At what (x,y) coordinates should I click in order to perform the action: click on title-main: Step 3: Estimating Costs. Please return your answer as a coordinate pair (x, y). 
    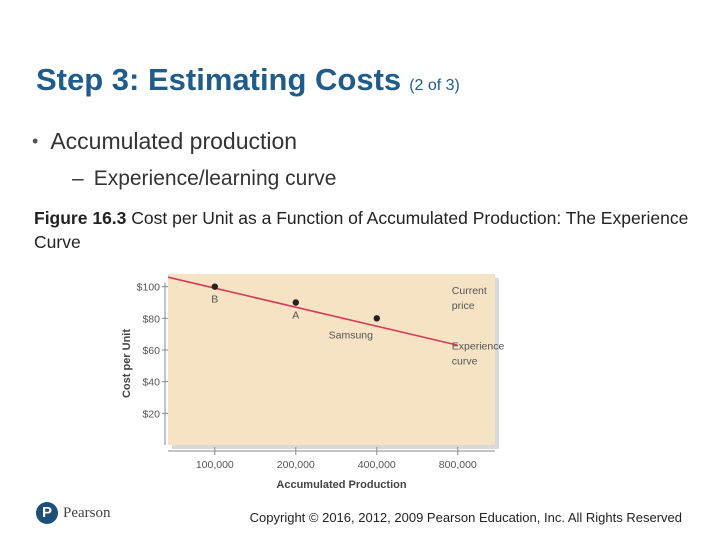
    Looking at the image, I should click on (219, 79).